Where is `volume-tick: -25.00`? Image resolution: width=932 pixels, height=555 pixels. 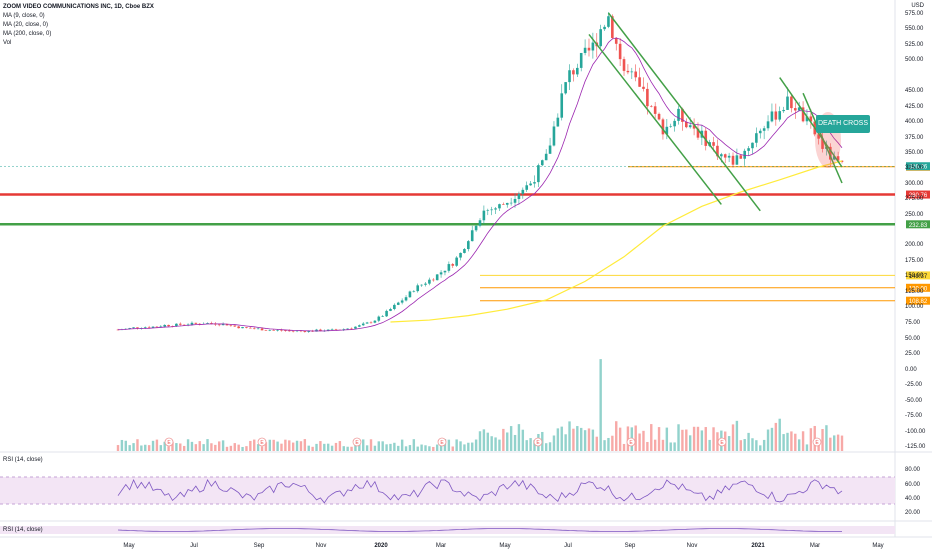
volume-tick: -25.00 is located at coordinates (914, 385).